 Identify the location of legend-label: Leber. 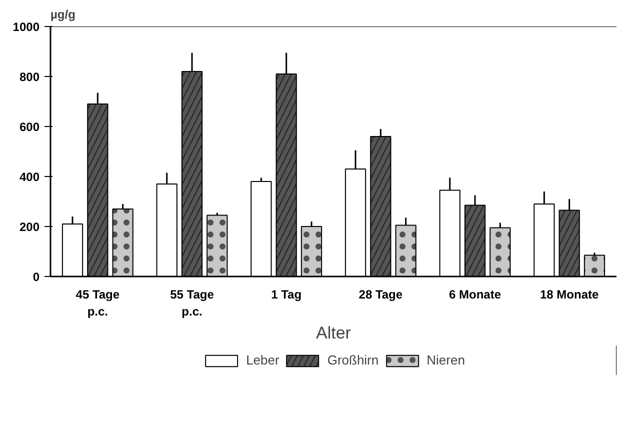
(263, 360).